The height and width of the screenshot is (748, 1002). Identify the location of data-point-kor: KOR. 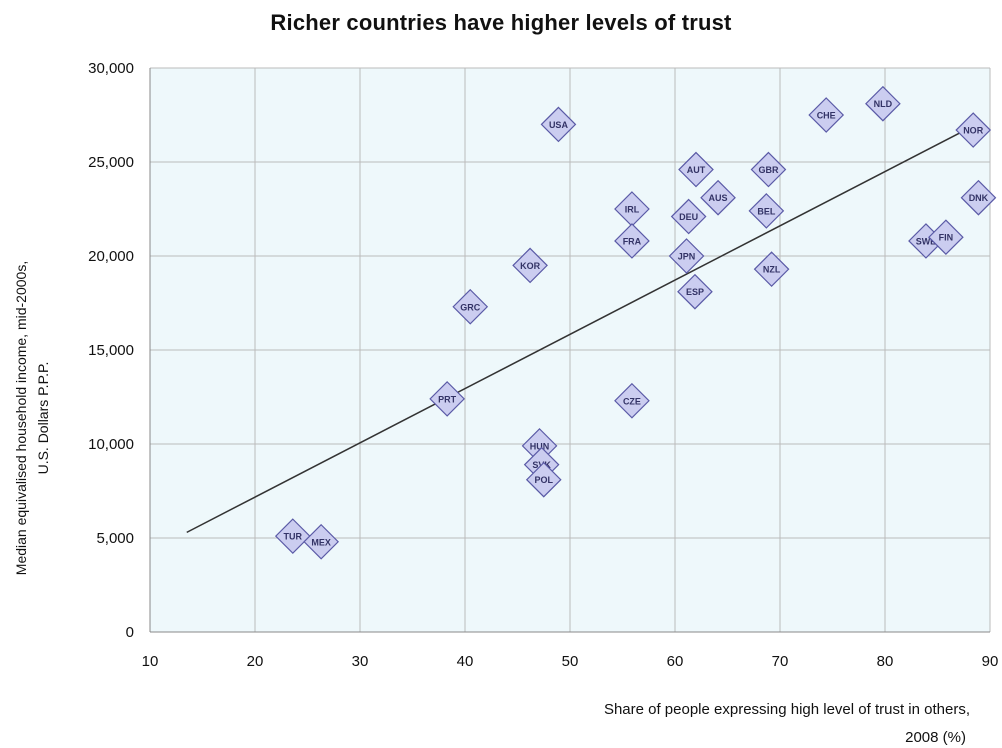
(530, 265).